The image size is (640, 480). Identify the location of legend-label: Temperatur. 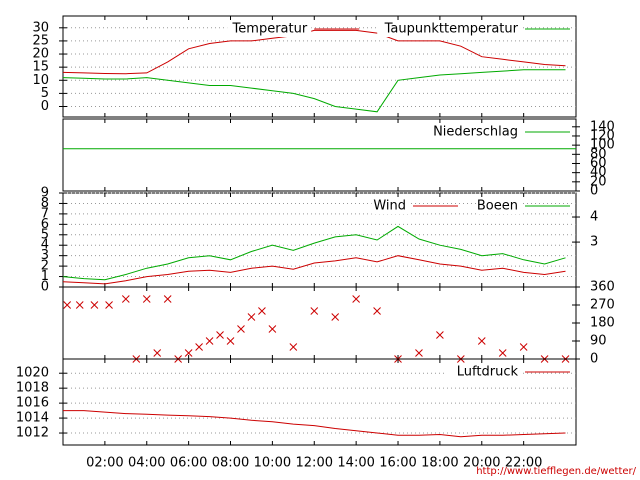
(270, 29).